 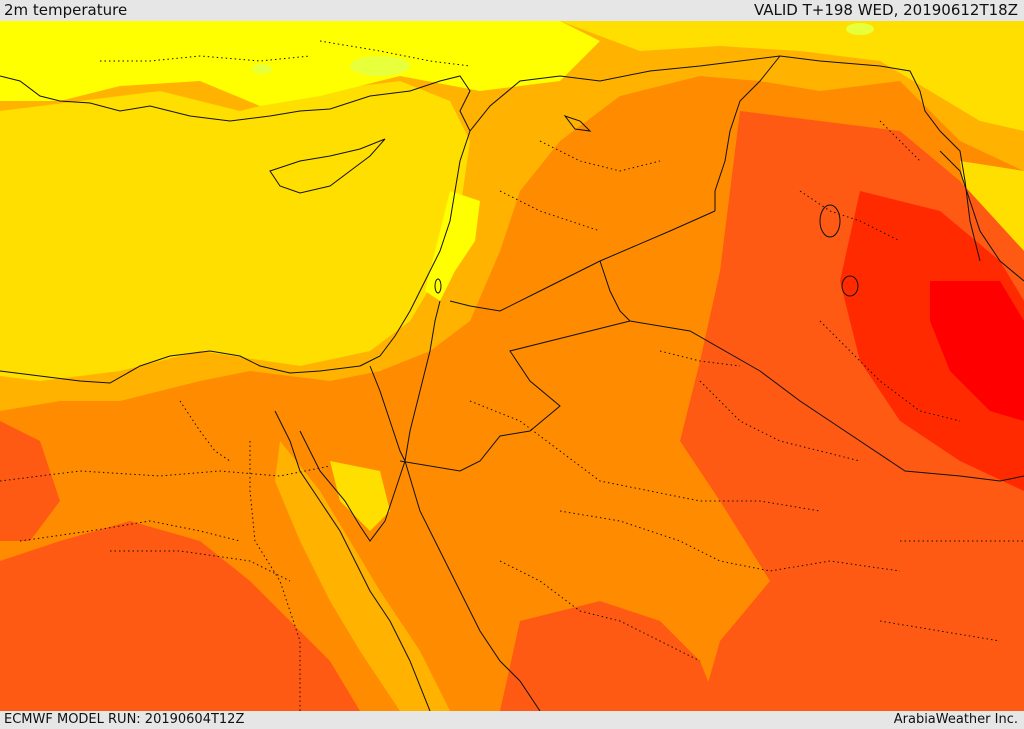 What do you see at coordinates (515, 396) in the screenshot?
I see `border-jordan-saudi` at bounding box center [515, 396].